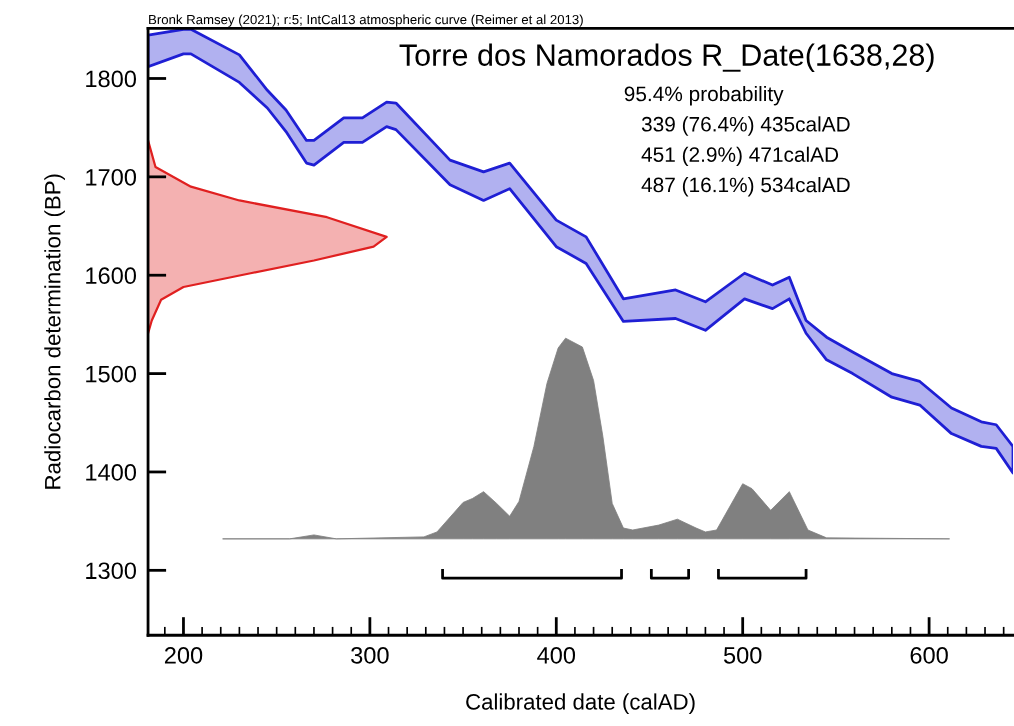 Image resolution: width=1014 pixels, height=726 pixels. Describe the element at coordinates (183, 655) in the screenshot. I see `x-tick-label: 200` at that location.